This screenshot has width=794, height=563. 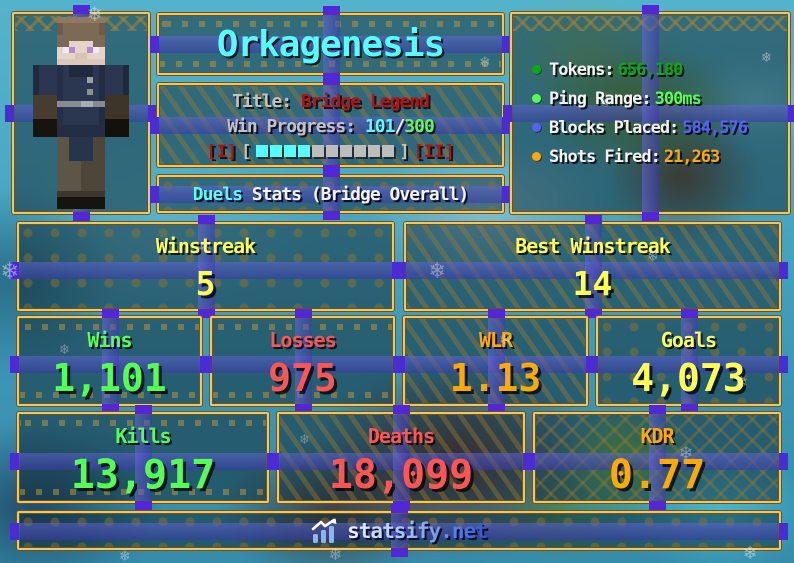 I want to click on best-winstreak-label: Best Winstreak, so click(x=593, y=246).